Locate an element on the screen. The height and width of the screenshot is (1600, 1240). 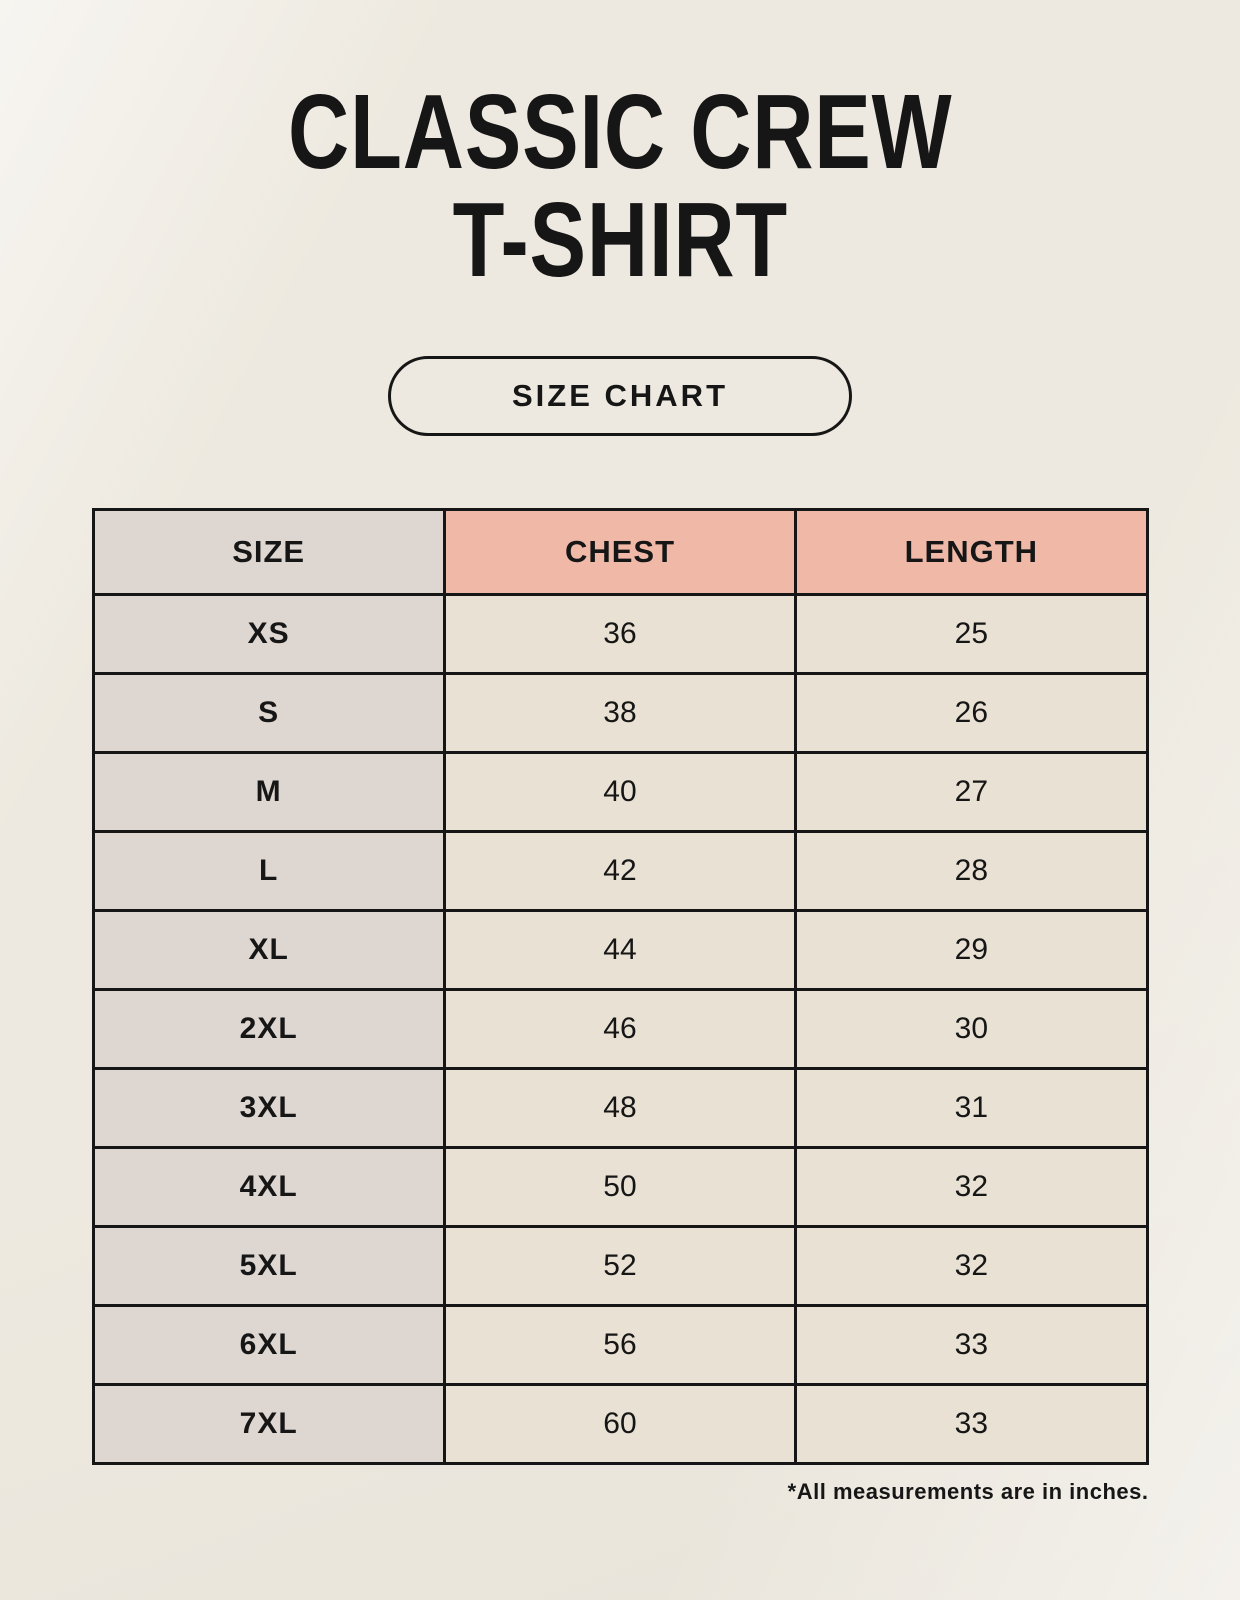
chest-cell: 48 is located at coordinates (620, 1108).